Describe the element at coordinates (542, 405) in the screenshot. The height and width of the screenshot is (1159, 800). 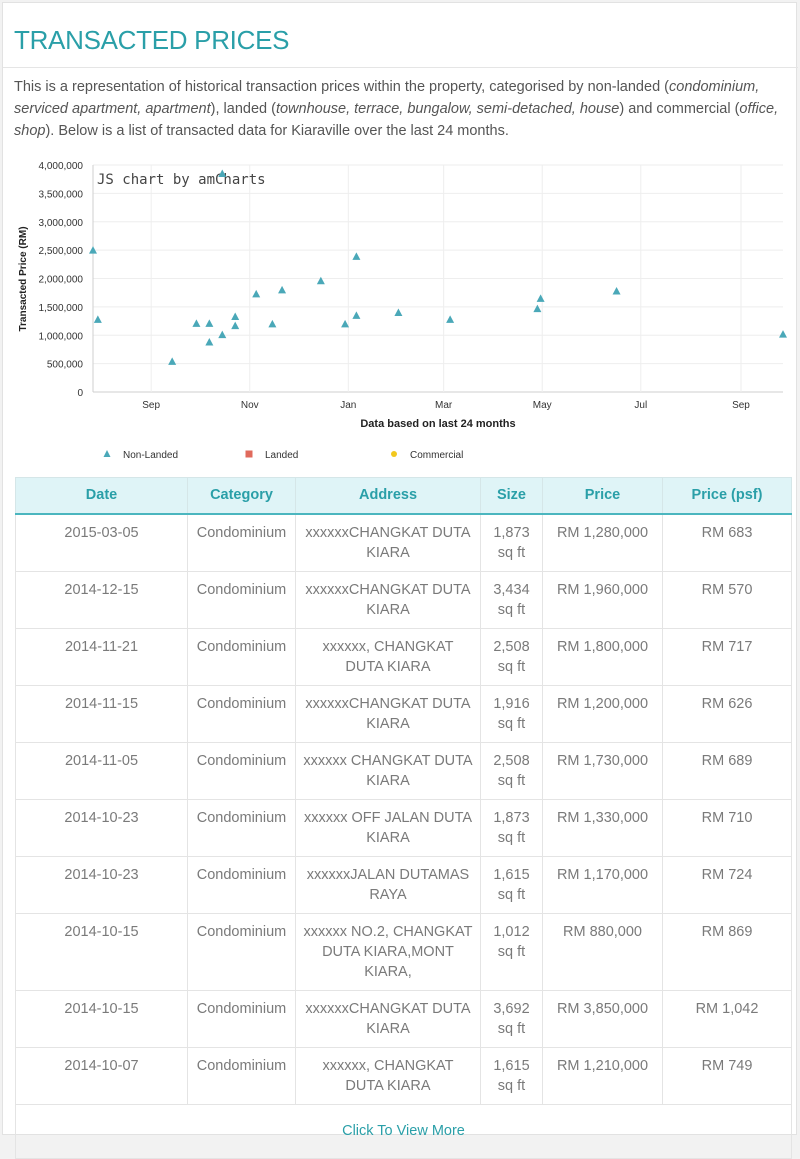
I see `x-tick-label: May` at that location.